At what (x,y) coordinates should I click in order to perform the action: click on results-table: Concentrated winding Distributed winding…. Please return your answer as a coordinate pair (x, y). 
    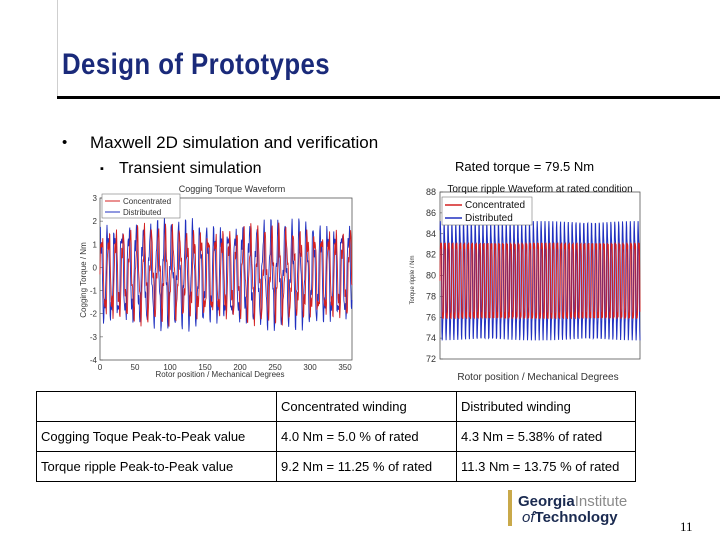
    Looking at the image, I should click on (336, 436).